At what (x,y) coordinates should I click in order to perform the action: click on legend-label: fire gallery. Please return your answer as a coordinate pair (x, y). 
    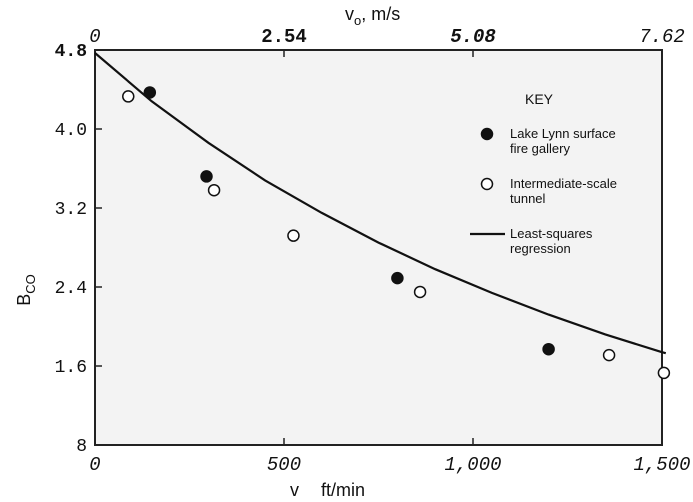
    Looking at the image, I should click on (540, 148).